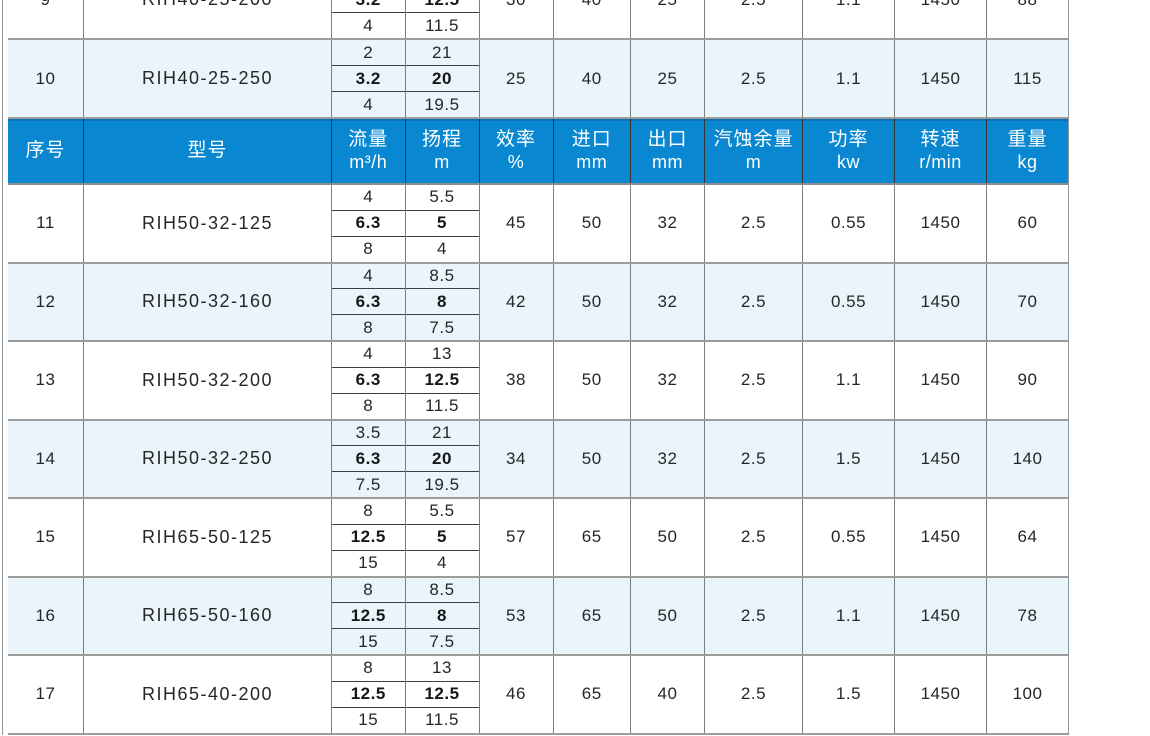  I want to click on subcell-flow: 4, so click(368, 354).